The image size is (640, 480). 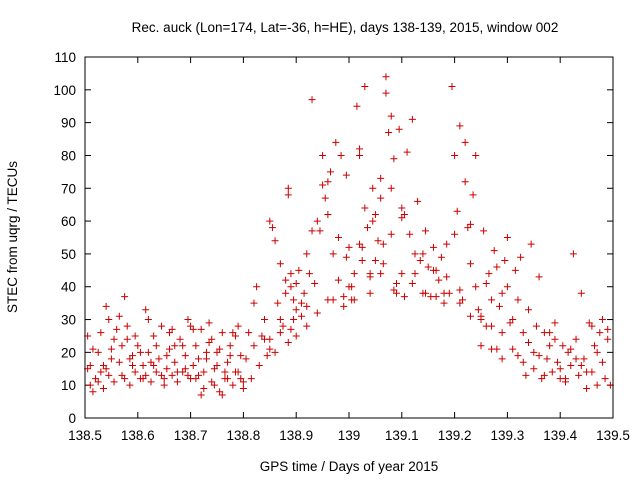 What do you see at coordinates (64, 90) in the screenshot?
I see `y-tick-label: 100` at bounding box center [64, 90].